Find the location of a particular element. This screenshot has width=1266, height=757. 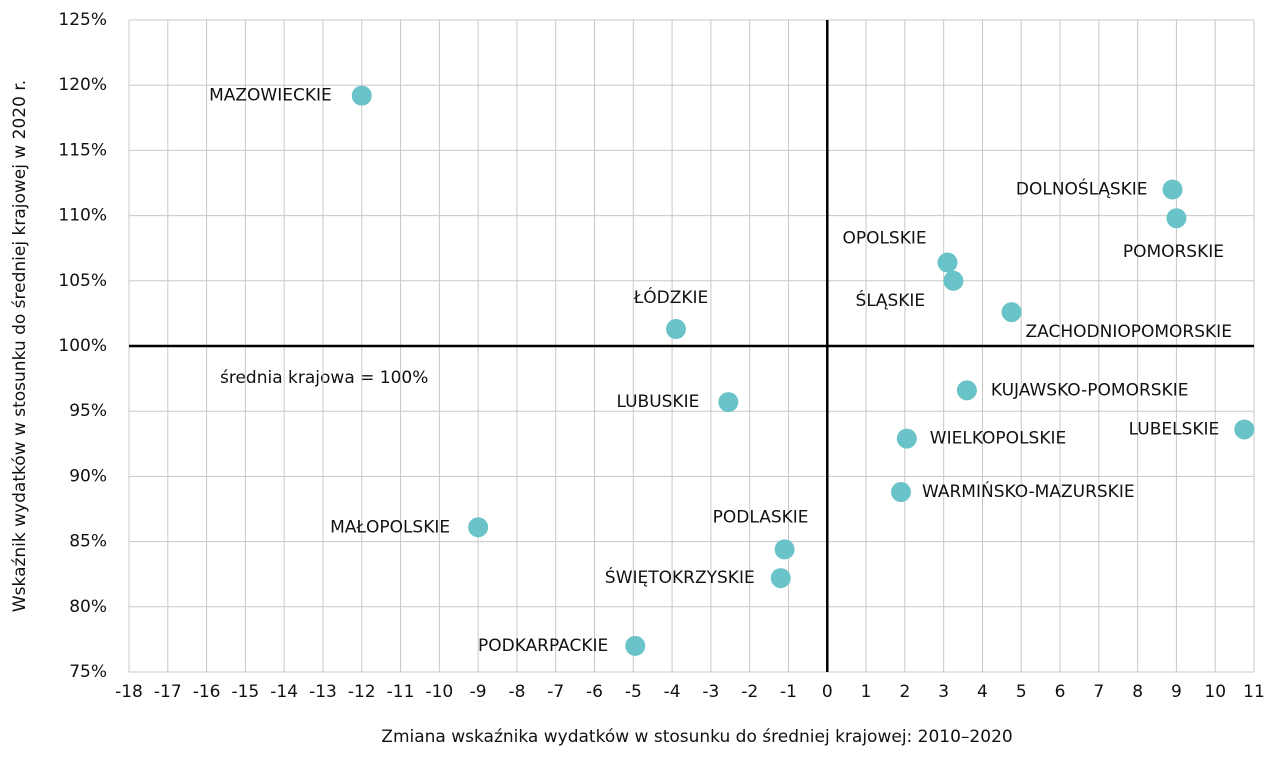

point-label: POMORSKIE is located at coordinates (1173, 252).